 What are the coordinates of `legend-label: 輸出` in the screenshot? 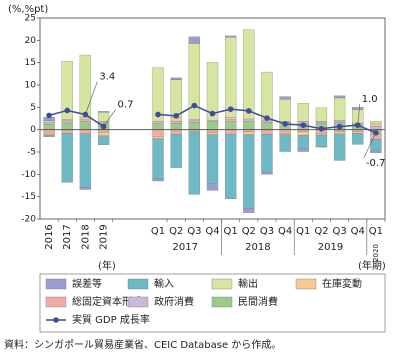 It's located at (248, 283).